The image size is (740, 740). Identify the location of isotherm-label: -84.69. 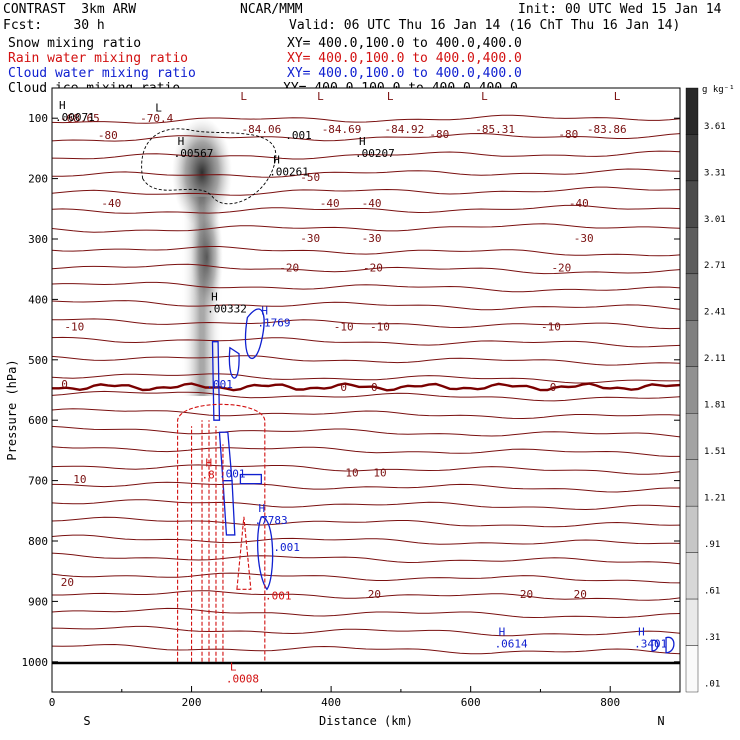
(342, 129).